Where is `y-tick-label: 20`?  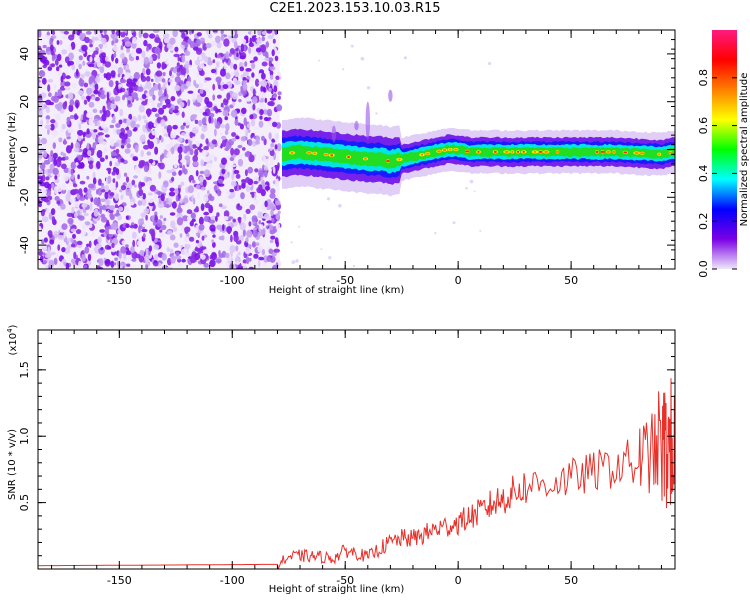
y-tick-label: 20 is located at coordinates (24, 102).